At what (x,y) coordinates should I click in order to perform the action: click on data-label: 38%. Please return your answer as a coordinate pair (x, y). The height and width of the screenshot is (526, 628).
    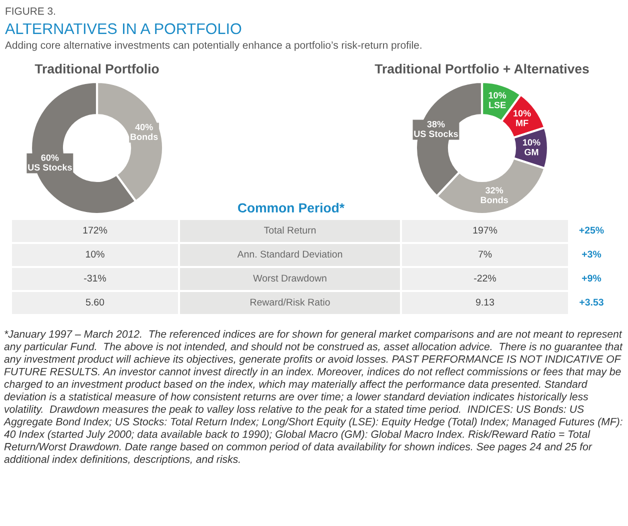
    Looking at the image, I should click on (436, 124).